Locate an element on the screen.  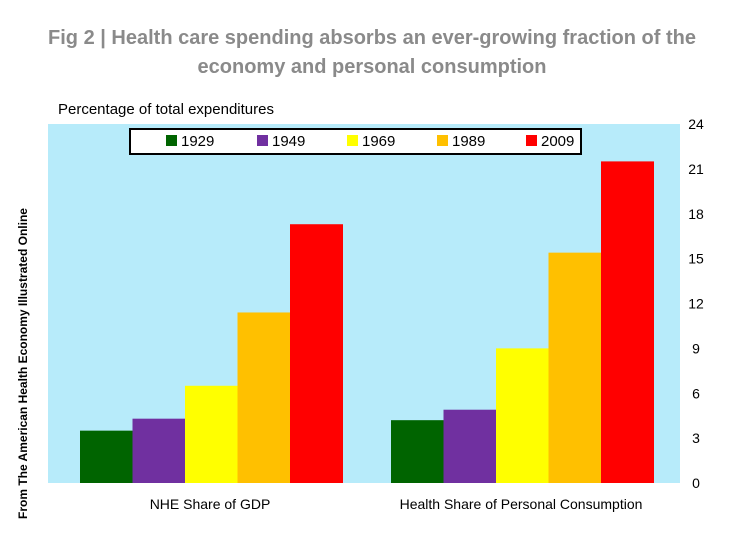
bar-2009-gdp is located at coordinates (316, 354).